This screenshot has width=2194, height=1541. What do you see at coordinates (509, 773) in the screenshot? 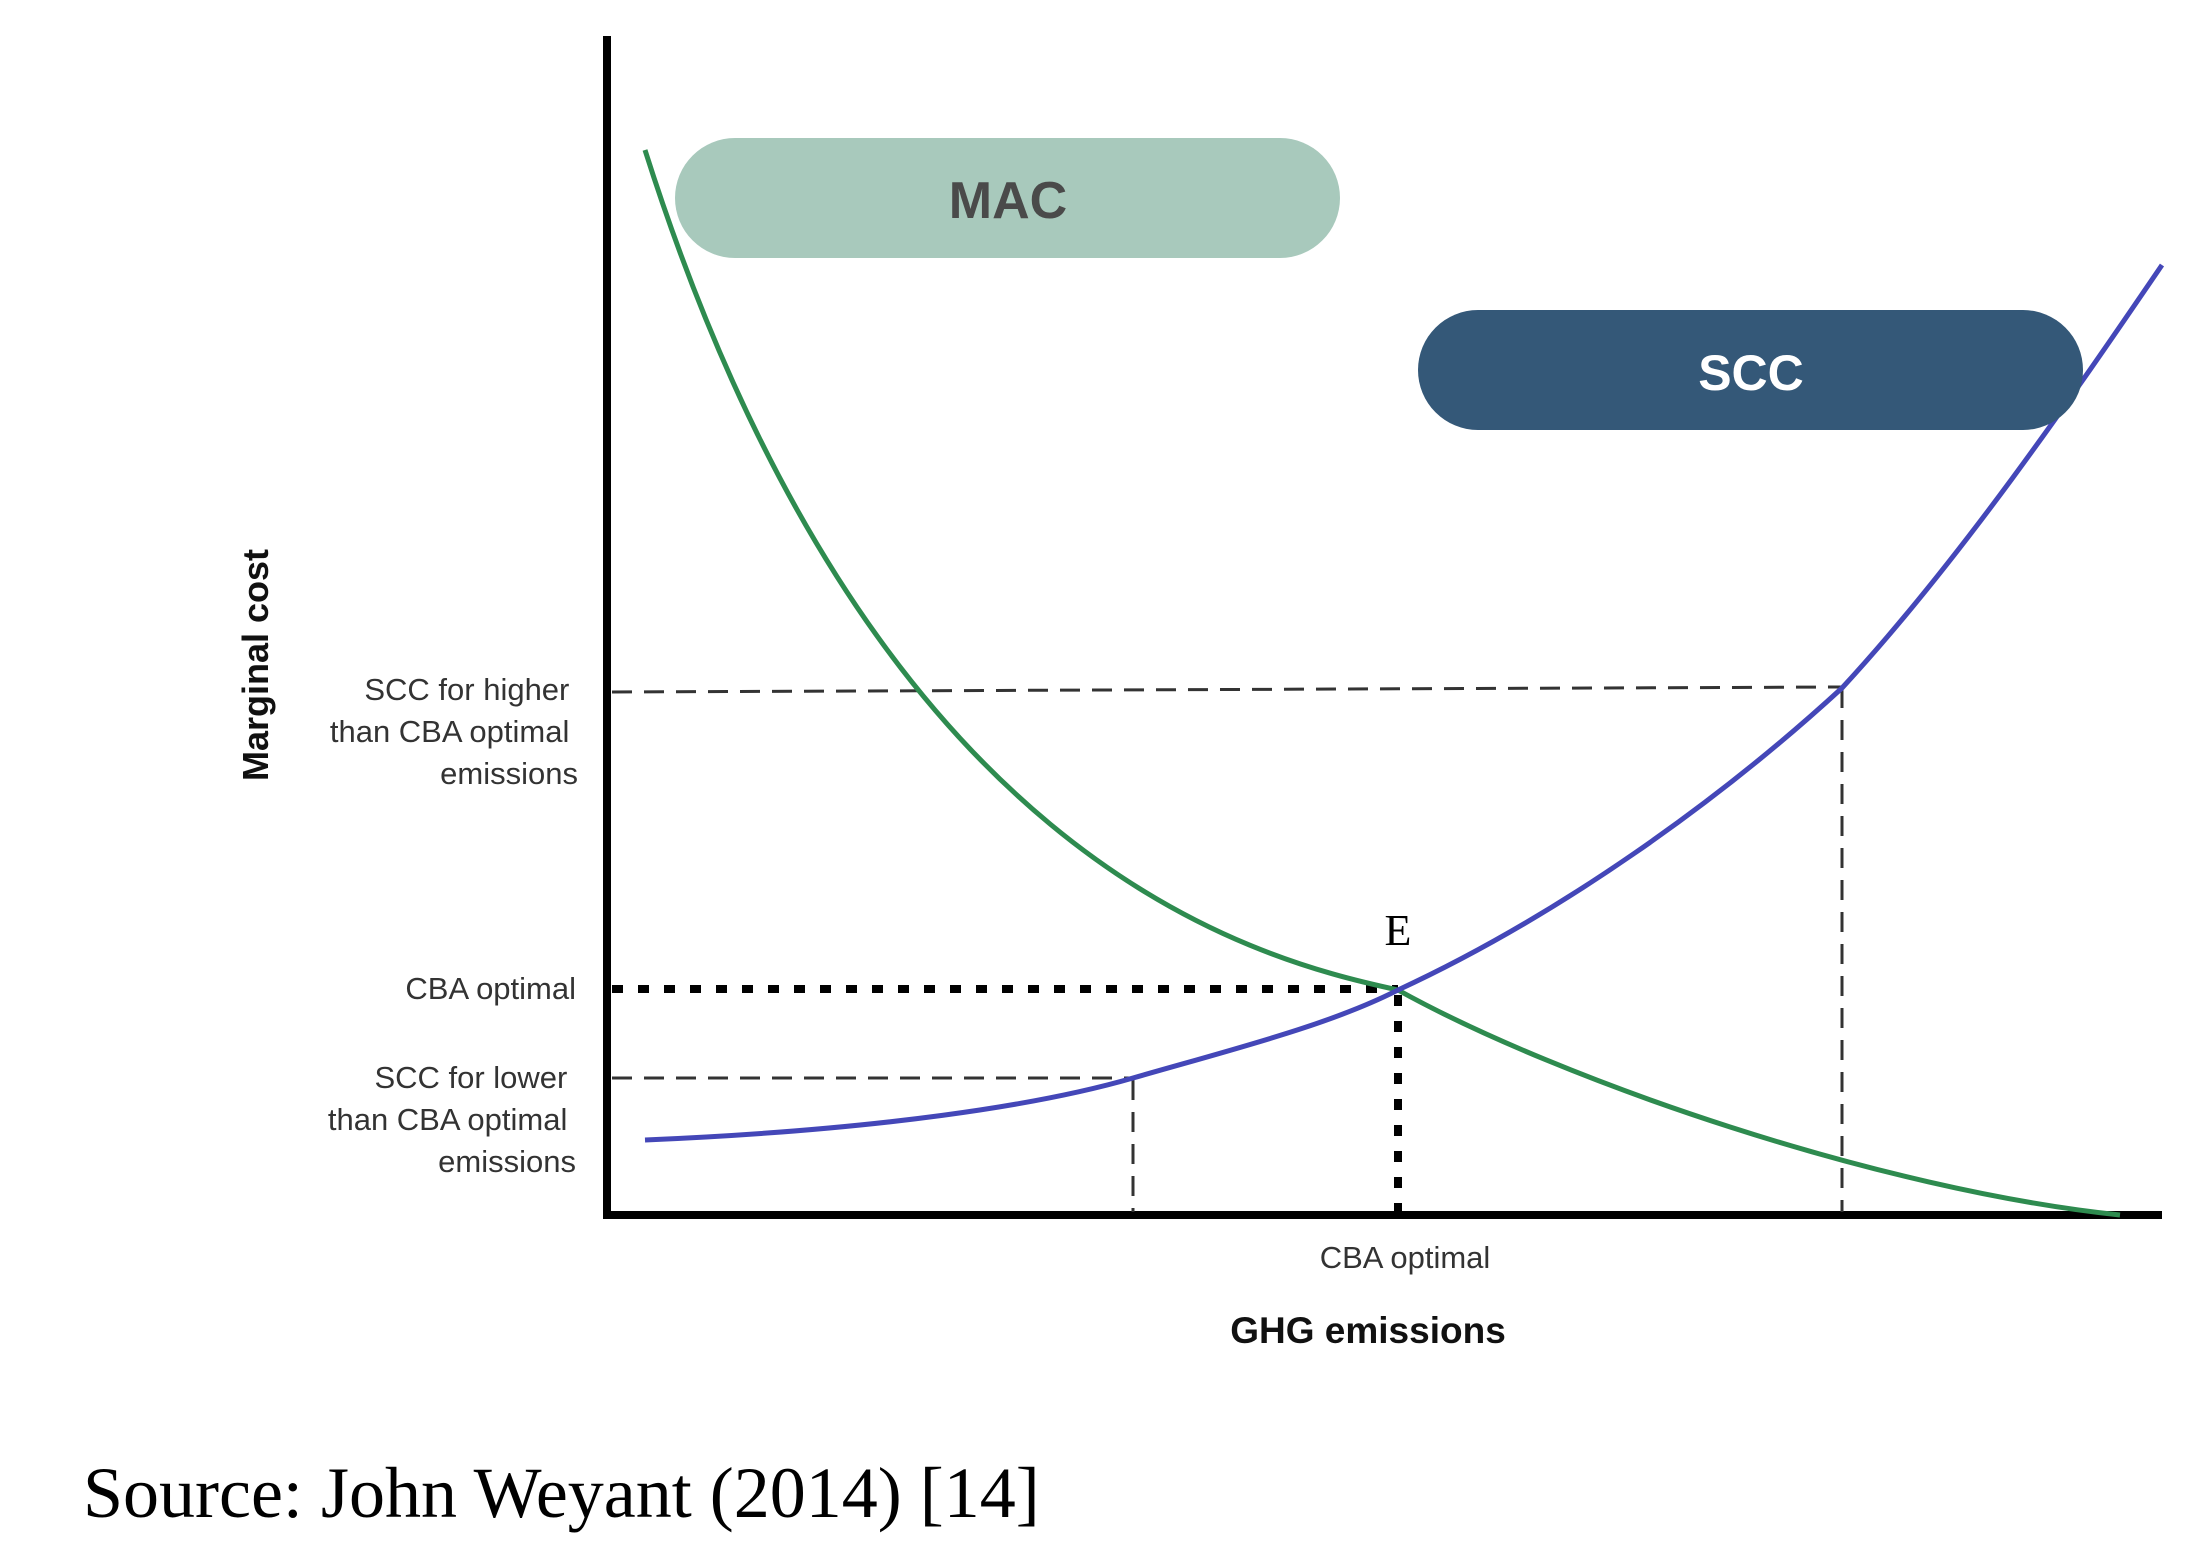
I see `y-tick-label-higher-line-3: emissions` at bounding box center [509, 773].